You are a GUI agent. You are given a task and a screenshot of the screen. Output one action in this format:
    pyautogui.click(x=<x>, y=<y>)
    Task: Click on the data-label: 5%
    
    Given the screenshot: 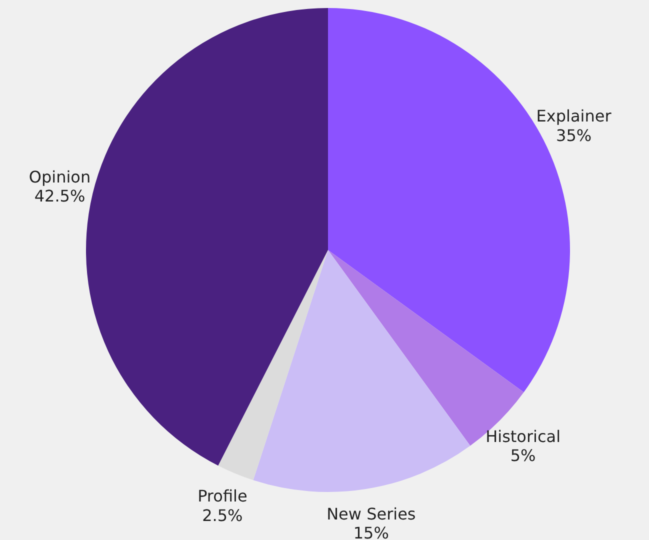 What is the action you would take?
    pyautogui.click(x=523, y=456)
    